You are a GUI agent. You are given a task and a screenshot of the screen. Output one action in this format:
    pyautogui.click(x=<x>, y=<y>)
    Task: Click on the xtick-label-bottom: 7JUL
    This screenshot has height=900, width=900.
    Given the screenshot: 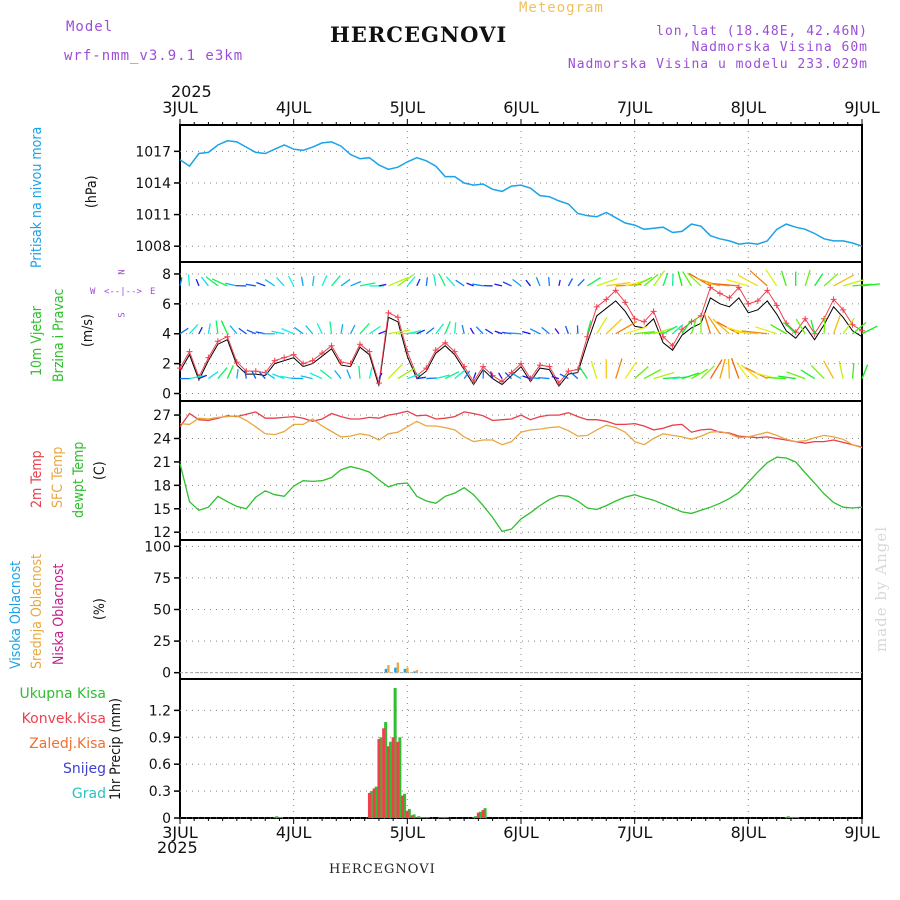 What is the action you would take?
    pyautogui.click(x=635, y=832)
    